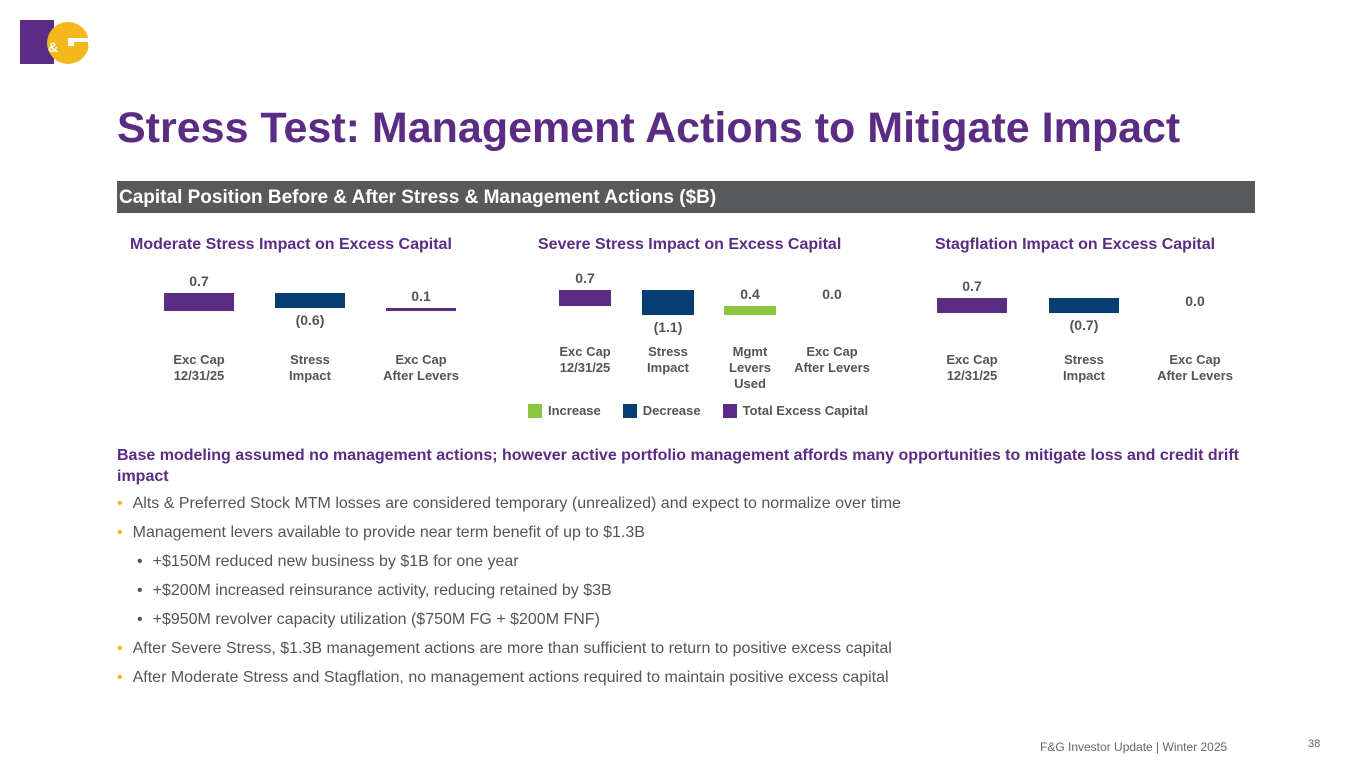  I want to click on legend-decrease: Decrease, so click(661, 410).